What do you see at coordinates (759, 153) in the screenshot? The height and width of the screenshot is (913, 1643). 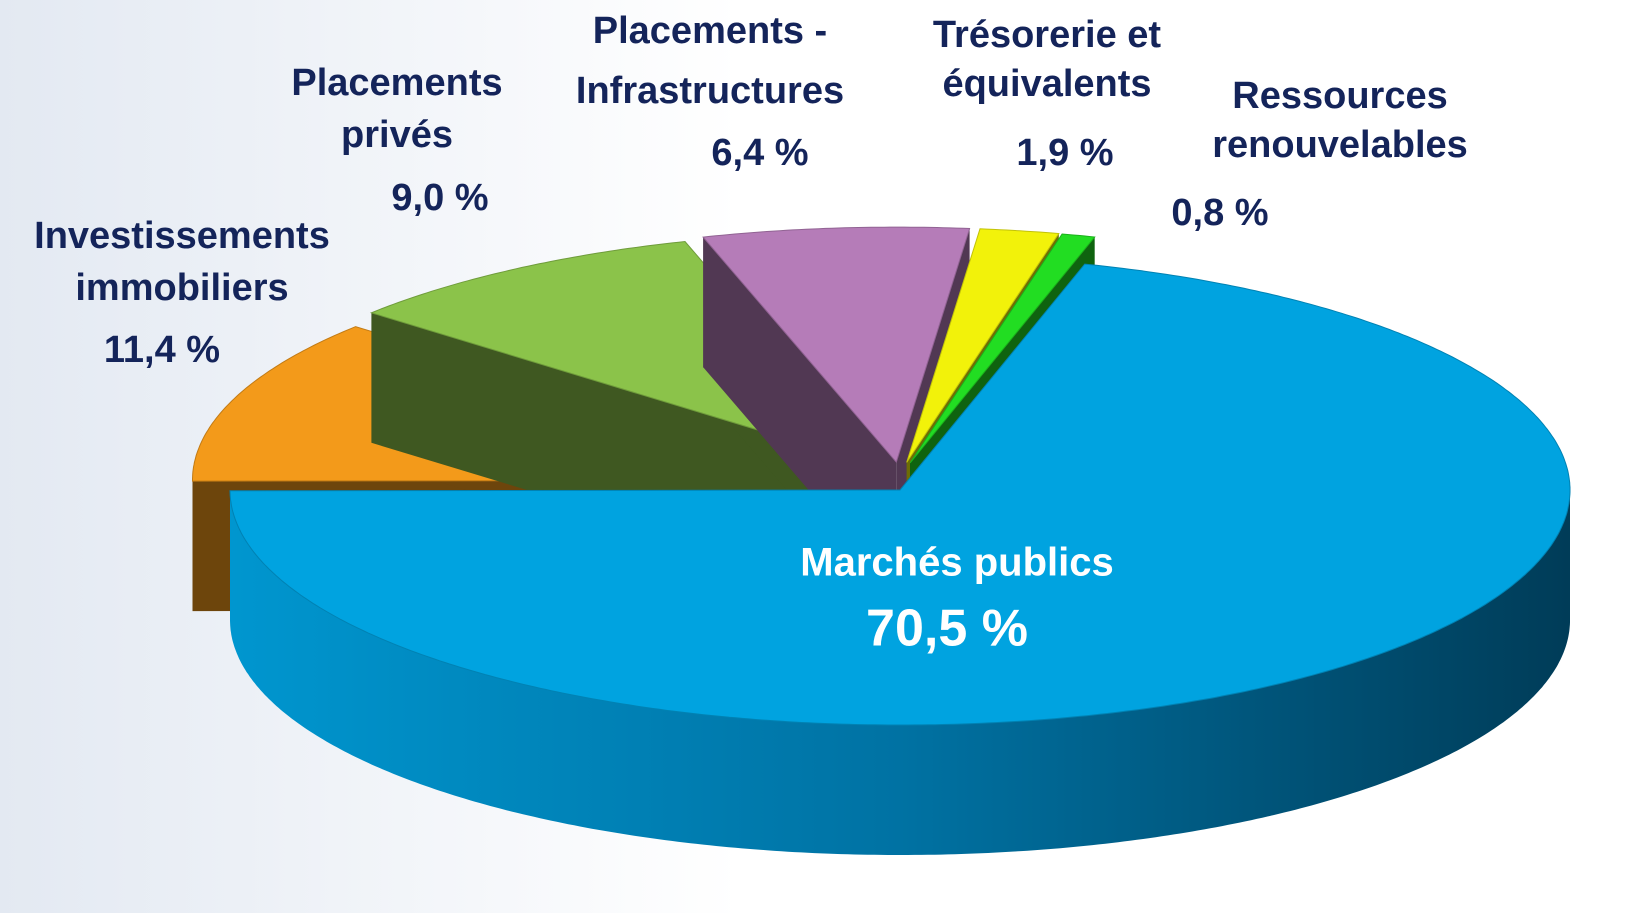 I see `value-label: 6,4 %` at bounding box center [759, 153].